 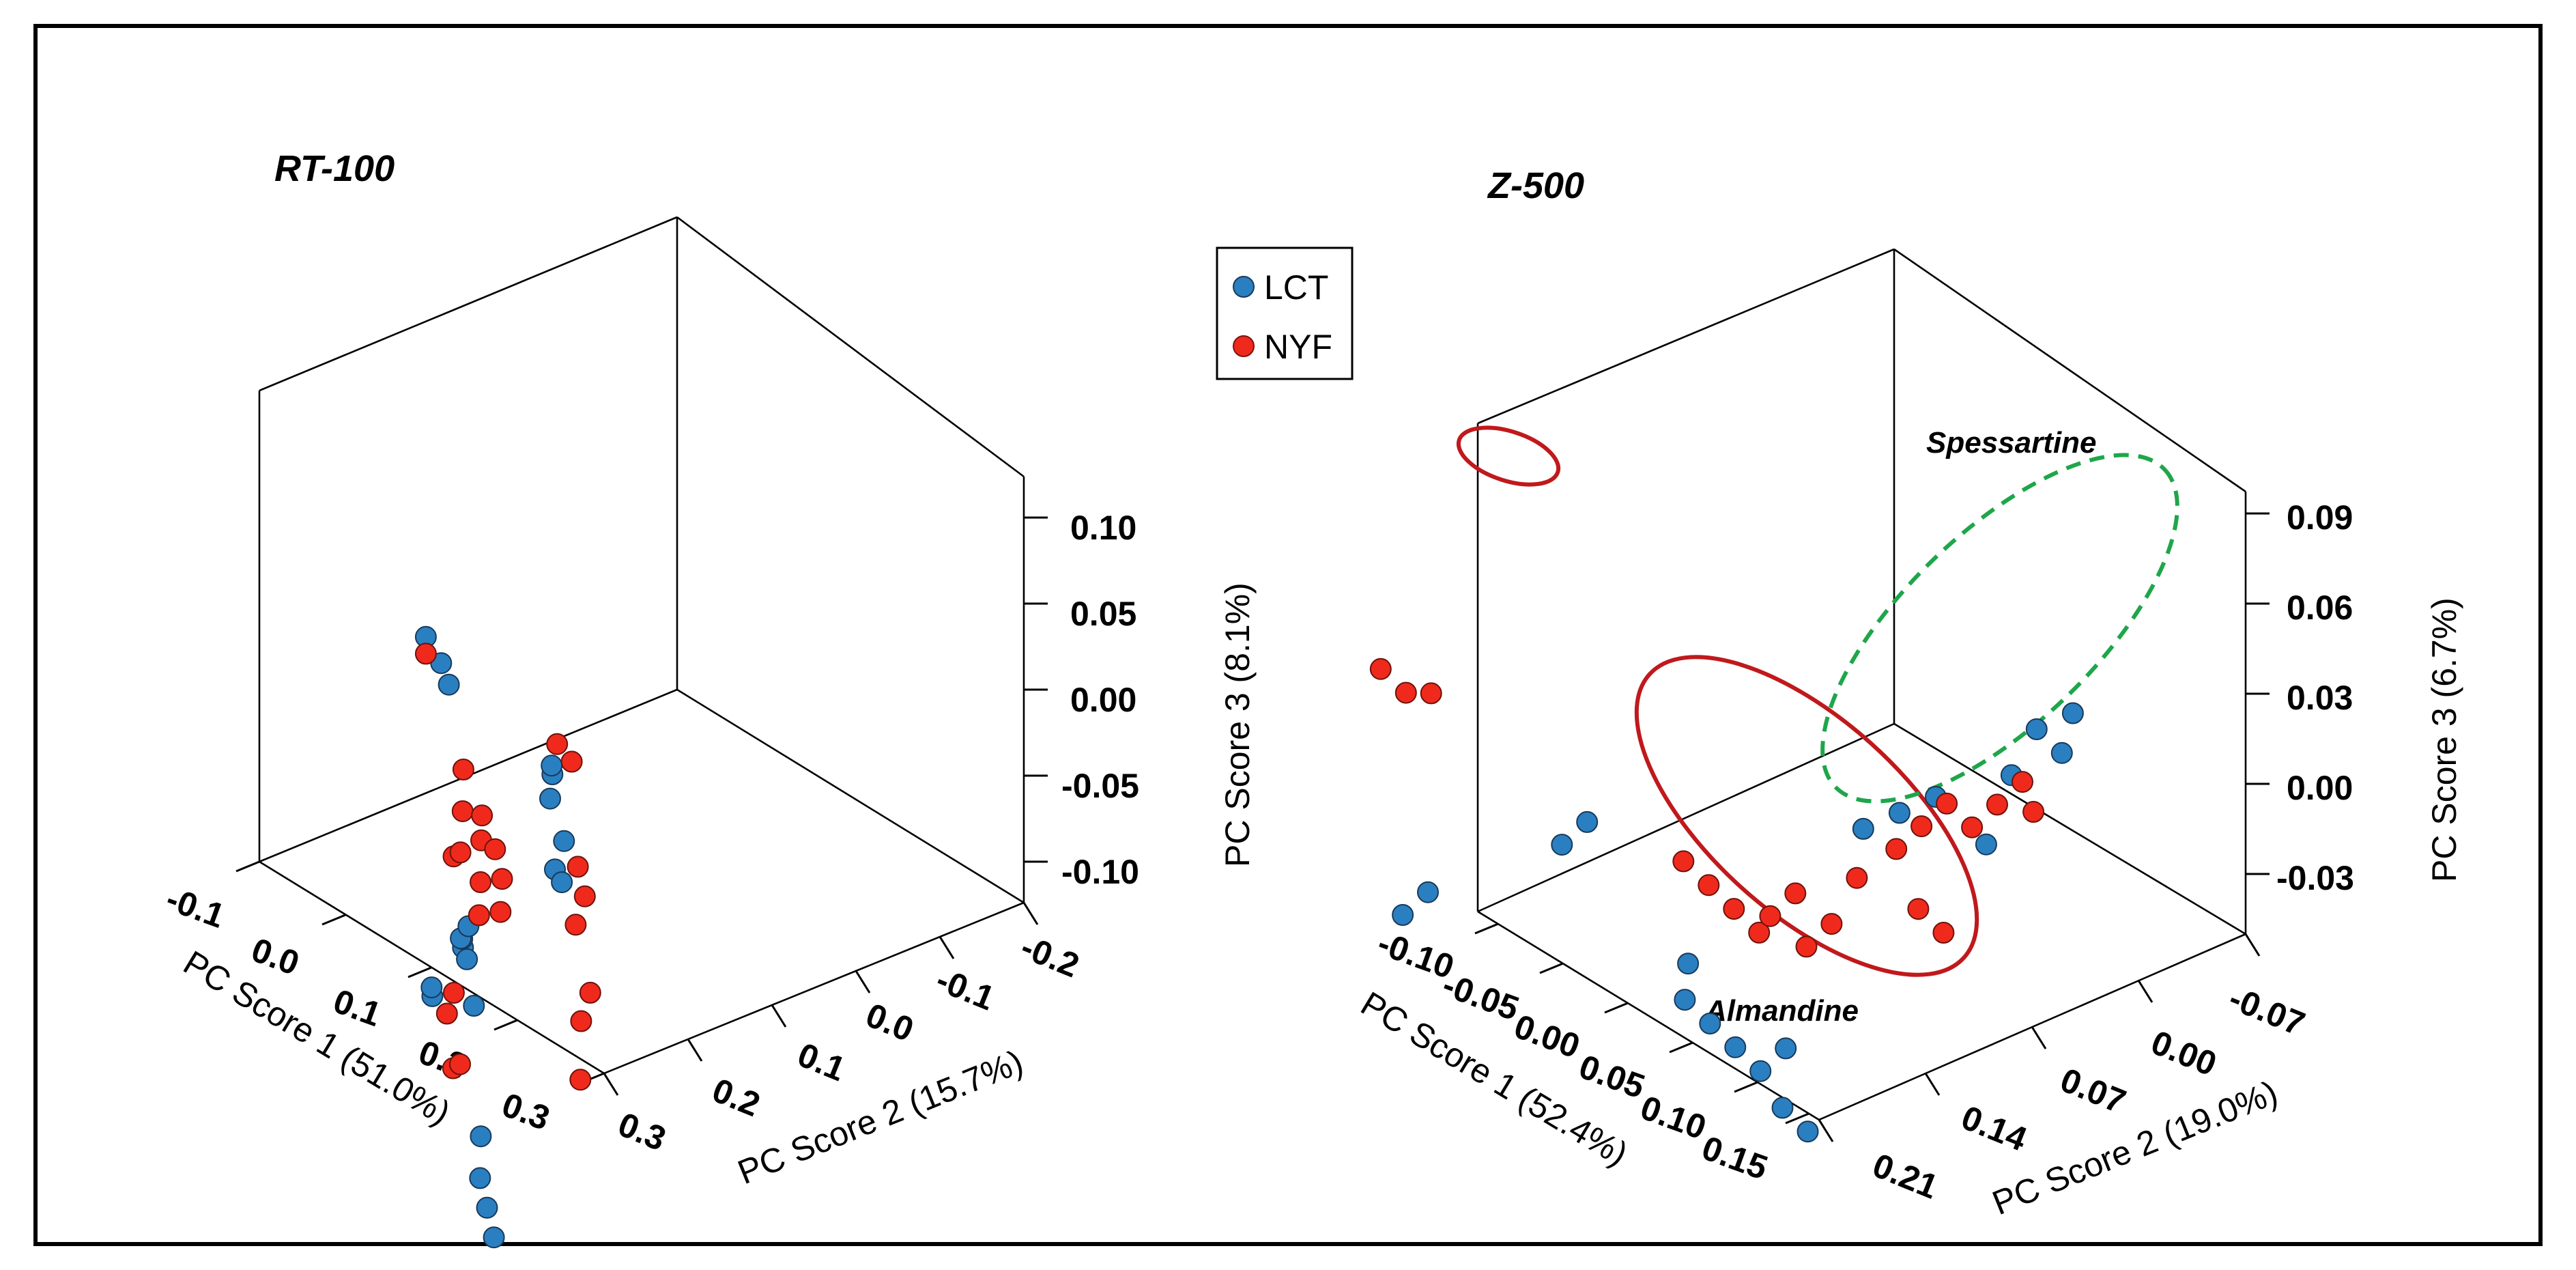 What do you see at coordinates (1535, 185) in the screenshot?
I see `panel-title-z500: Z-500` at bounding box center [1535, 185].